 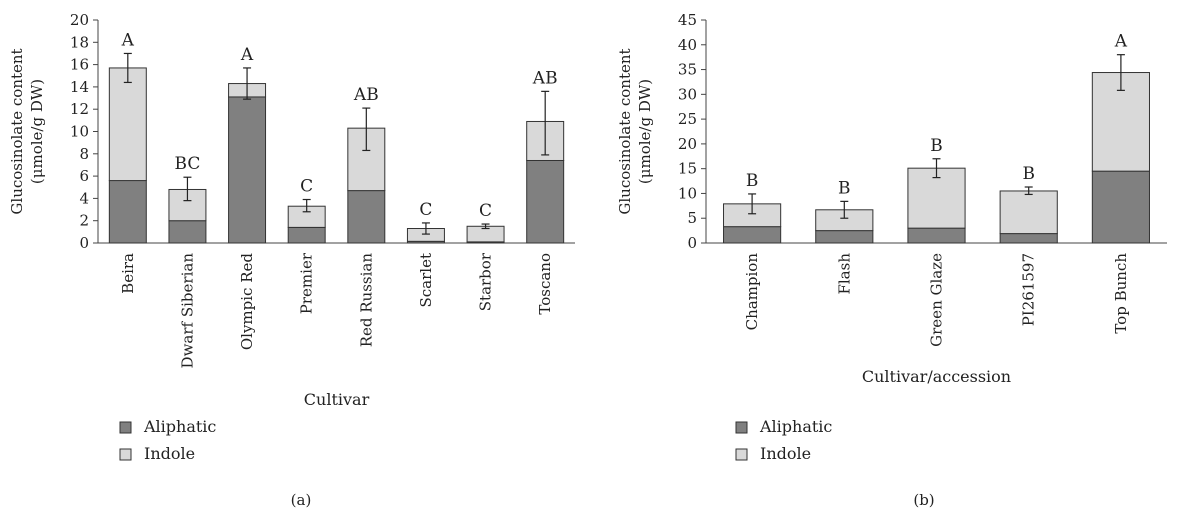 I want to click on x-tick-label: Top Bunch, so click(x=1121, y=293).